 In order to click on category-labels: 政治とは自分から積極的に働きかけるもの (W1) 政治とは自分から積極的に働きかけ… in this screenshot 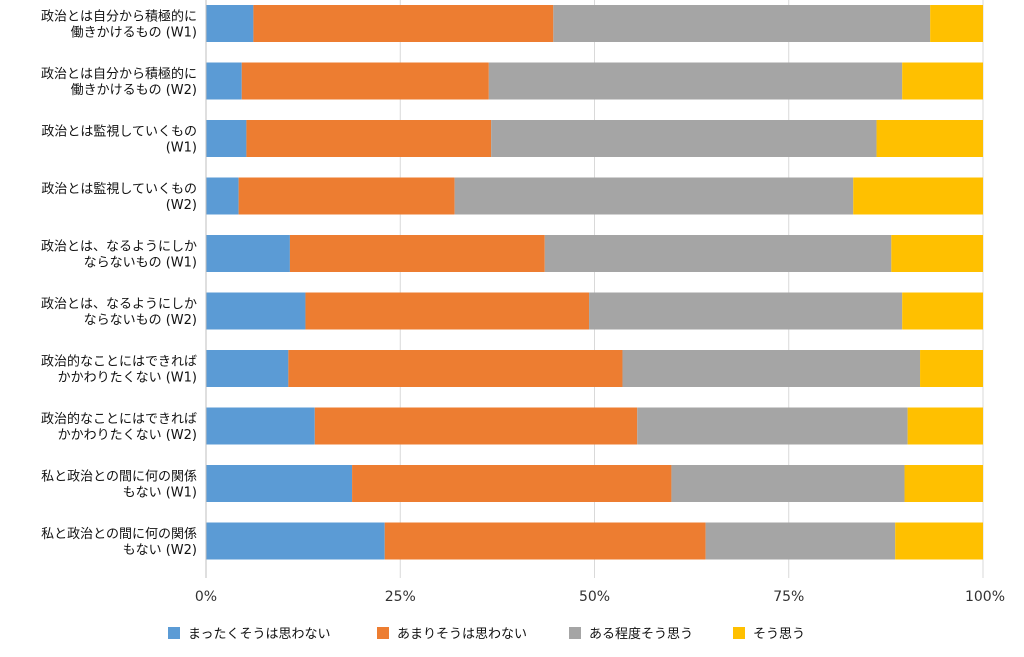, I will do `click(119, 284)`.